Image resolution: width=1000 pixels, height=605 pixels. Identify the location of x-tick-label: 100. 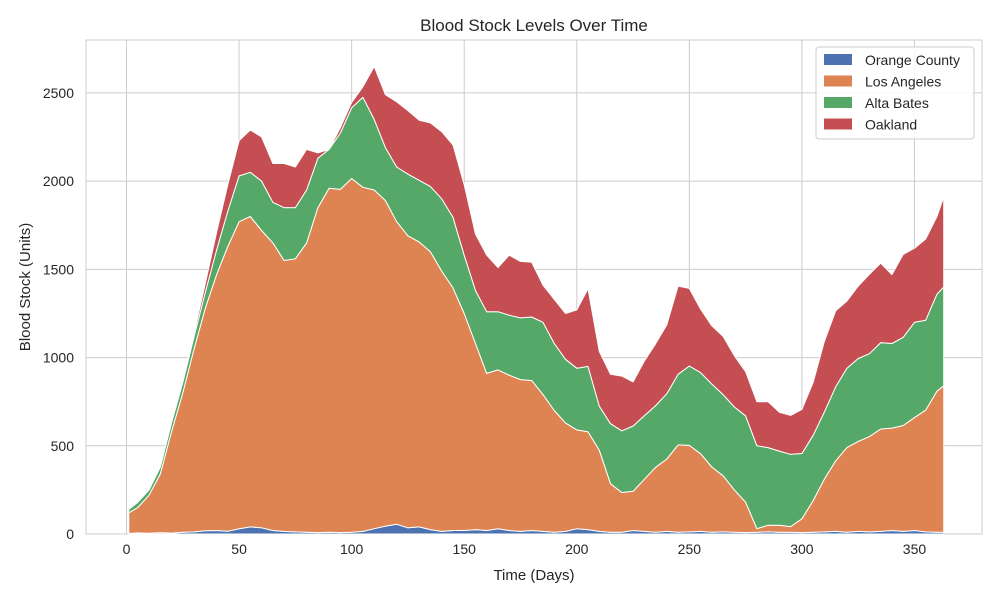
(352, 549).